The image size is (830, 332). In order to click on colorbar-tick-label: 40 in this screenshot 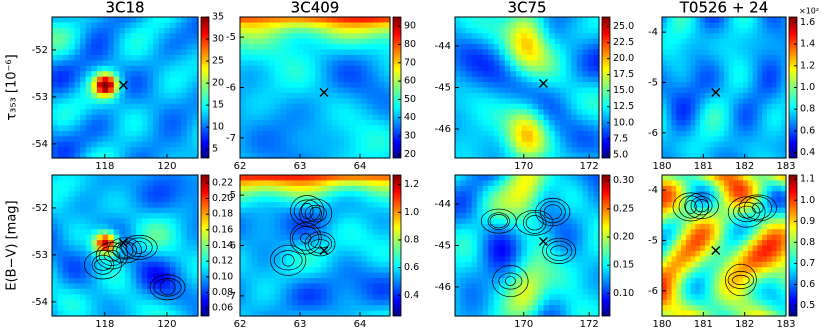, I will do `click(410, 117)`.